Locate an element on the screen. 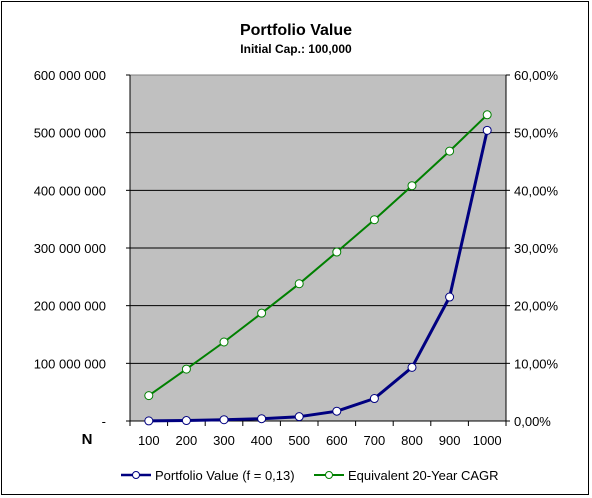  right-tick-label: 0,00% is located at coordinates (532, 421).